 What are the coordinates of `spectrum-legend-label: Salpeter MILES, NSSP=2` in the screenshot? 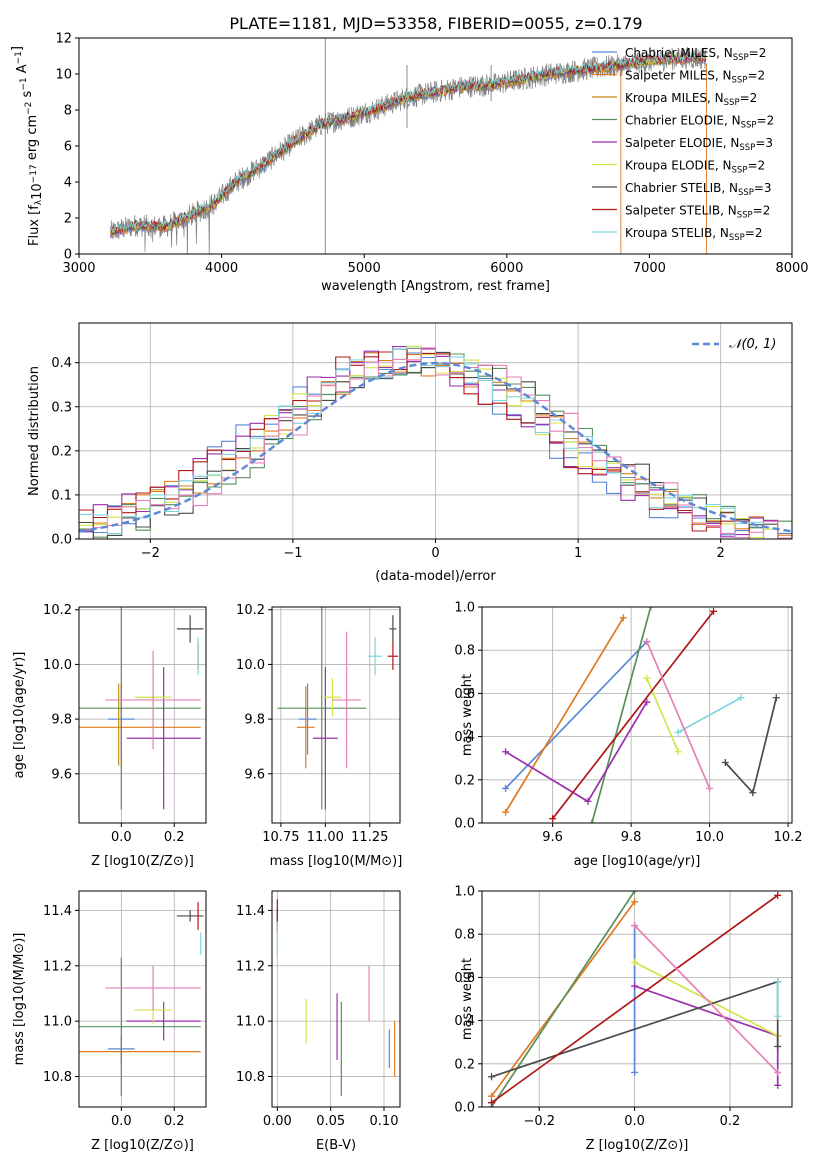 It's located at (695, 77).